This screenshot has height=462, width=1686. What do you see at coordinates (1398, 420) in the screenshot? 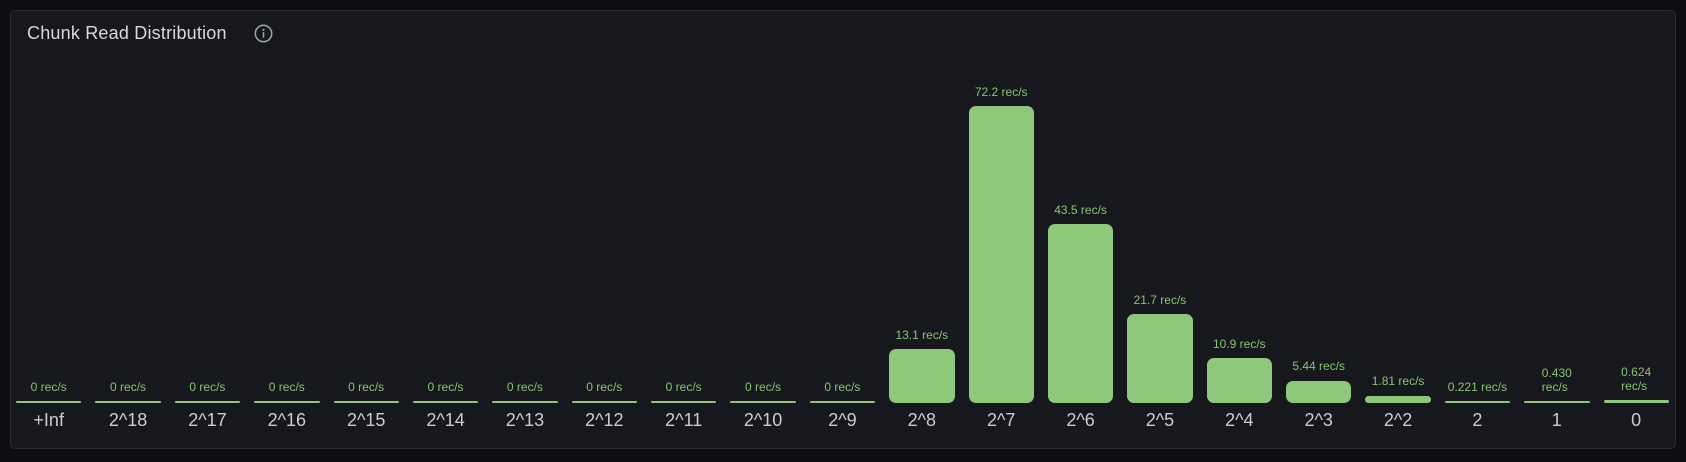
I see `x-axis-label: 2^2` at bounding box center [1398, 420].